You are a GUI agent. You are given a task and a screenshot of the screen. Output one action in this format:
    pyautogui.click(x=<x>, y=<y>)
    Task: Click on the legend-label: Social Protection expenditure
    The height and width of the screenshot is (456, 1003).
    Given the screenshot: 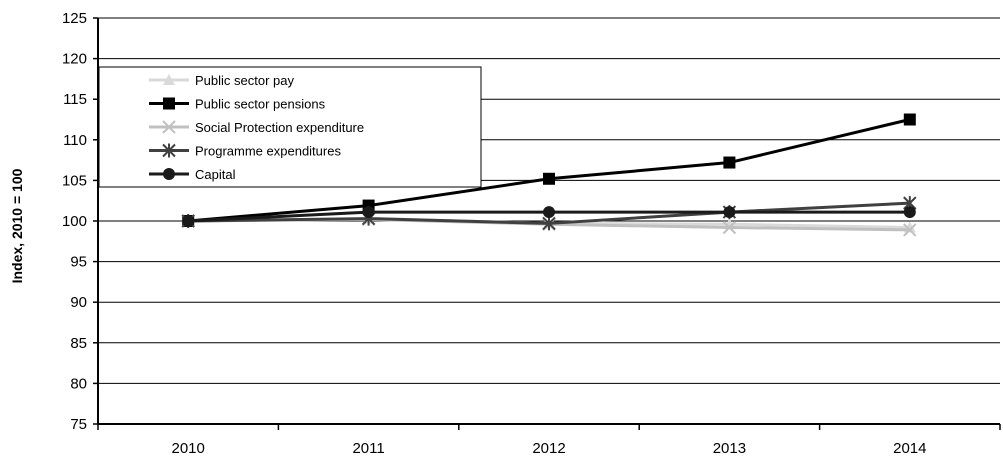 What is the action you would take?
    pyautogui.click(x=279, y=127)
    